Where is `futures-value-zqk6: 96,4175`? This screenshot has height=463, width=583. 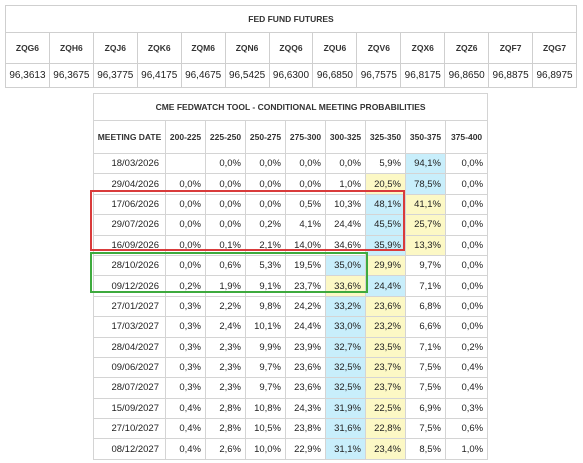 futures-value-zqk6: 96,4175 is located at coordinates (159, 75).